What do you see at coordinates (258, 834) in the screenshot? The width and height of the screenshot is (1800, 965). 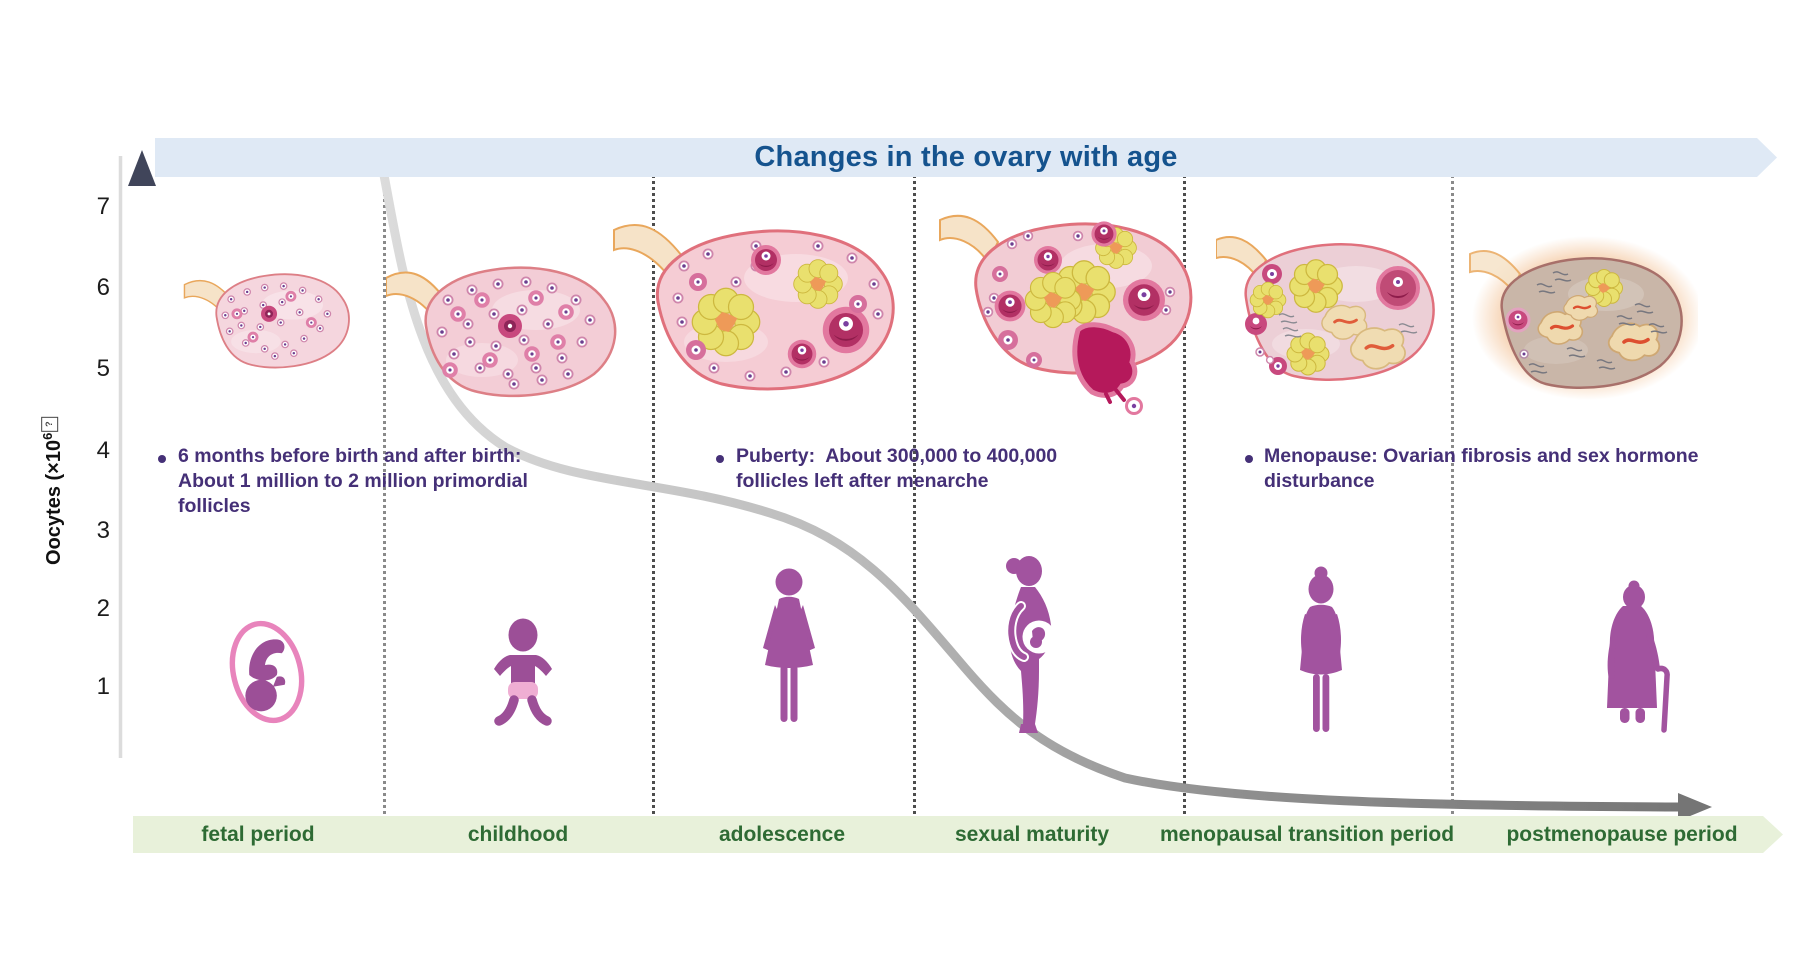 I see `stage-label-fetal: fetal period` at bounding box center [258, 834].